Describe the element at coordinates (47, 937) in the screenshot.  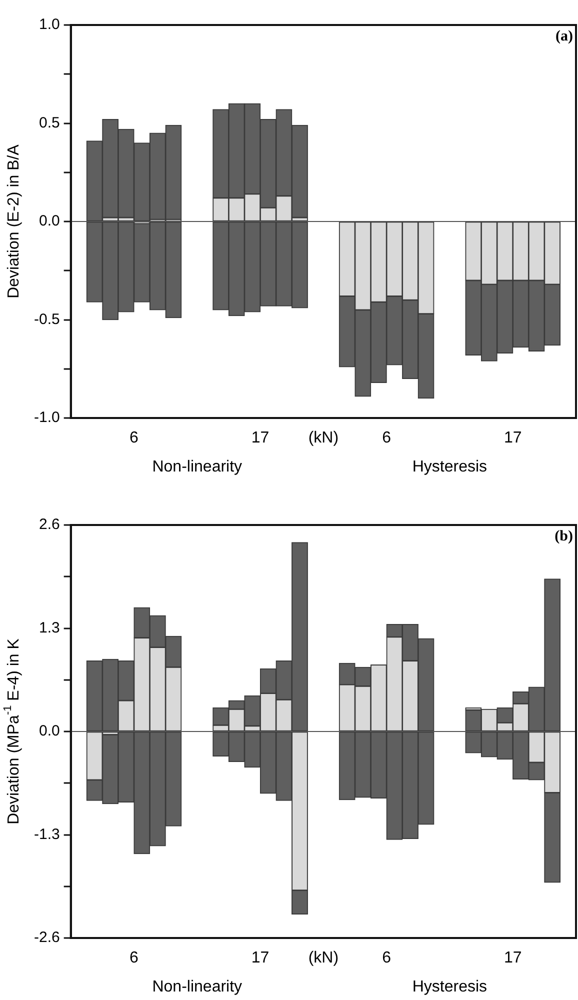
I see `y-tick-label: -2.6` at that location.